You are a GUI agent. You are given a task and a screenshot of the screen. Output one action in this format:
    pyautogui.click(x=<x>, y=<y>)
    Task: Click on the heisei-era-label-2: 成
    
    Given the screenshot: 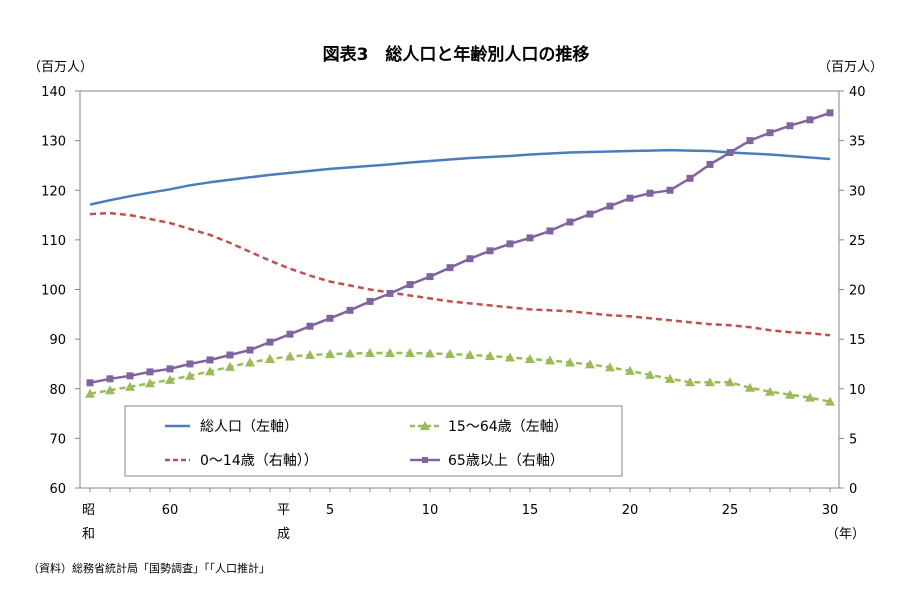 What is the action you would take?
    pyautogui.click(x=283, y=534)
    